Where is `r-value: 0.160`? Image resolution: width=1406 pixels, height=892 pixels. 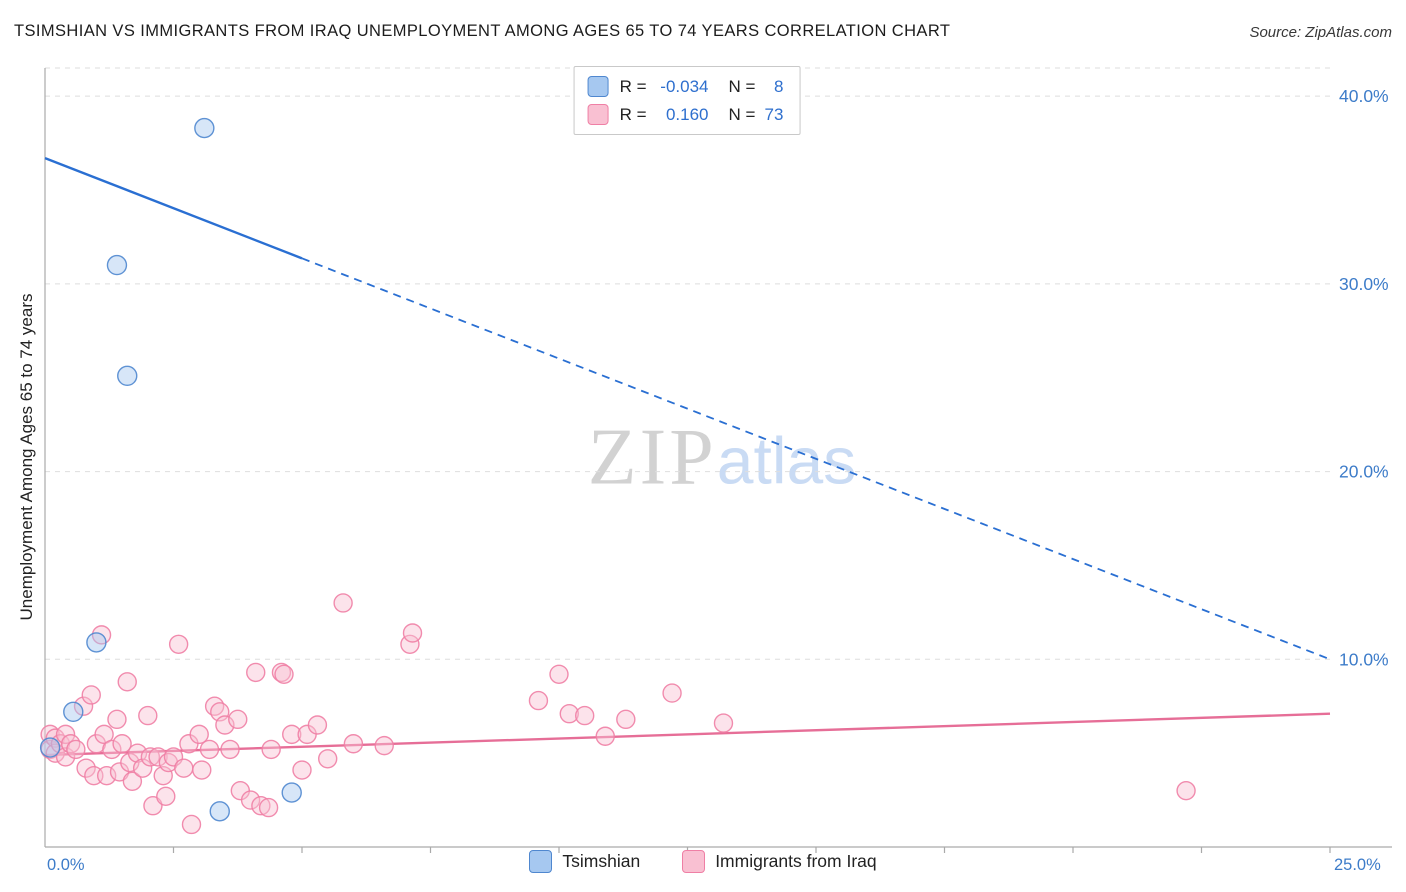 r-value: 0.160 is located at coordinates (687, 114).